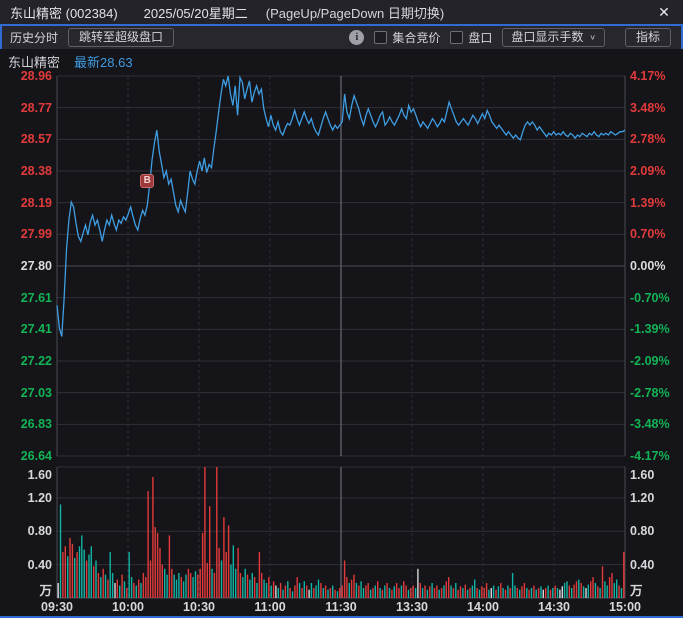  Describe the element at coordinates (121, 37) in the screenshot. I see `jump-super-quote-button: 跳转至超级盘口` at that location.